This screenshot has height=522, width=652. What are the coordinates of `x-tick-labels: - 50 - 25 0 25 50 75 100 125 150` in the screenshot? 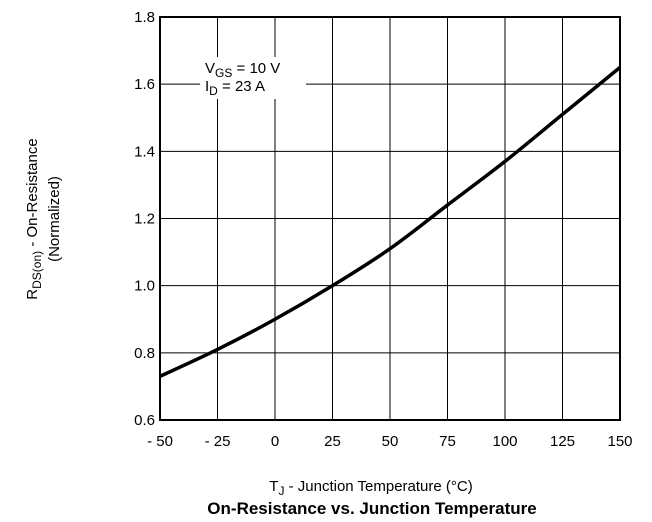 It's located at (389, 441).